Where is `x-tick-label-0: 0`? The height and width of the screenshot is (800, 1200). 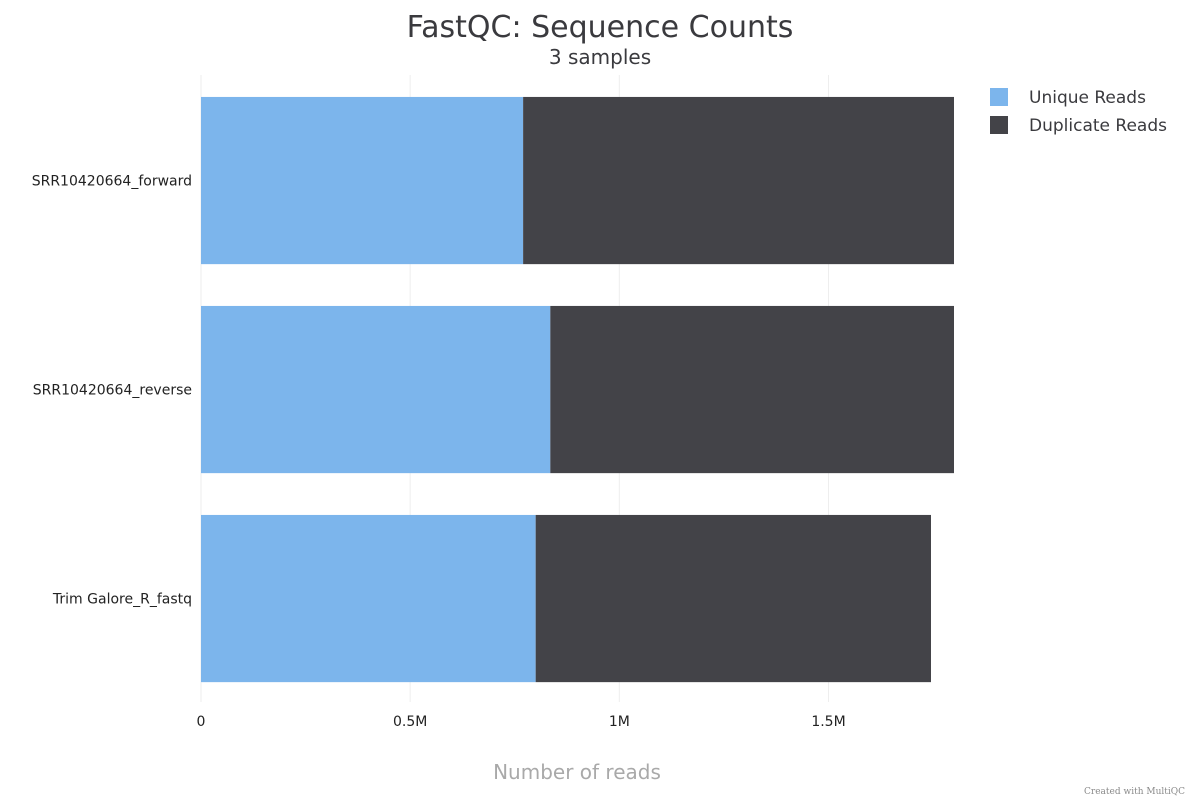
x-tick-label-0: 0 is located at coordinates (201, 722).